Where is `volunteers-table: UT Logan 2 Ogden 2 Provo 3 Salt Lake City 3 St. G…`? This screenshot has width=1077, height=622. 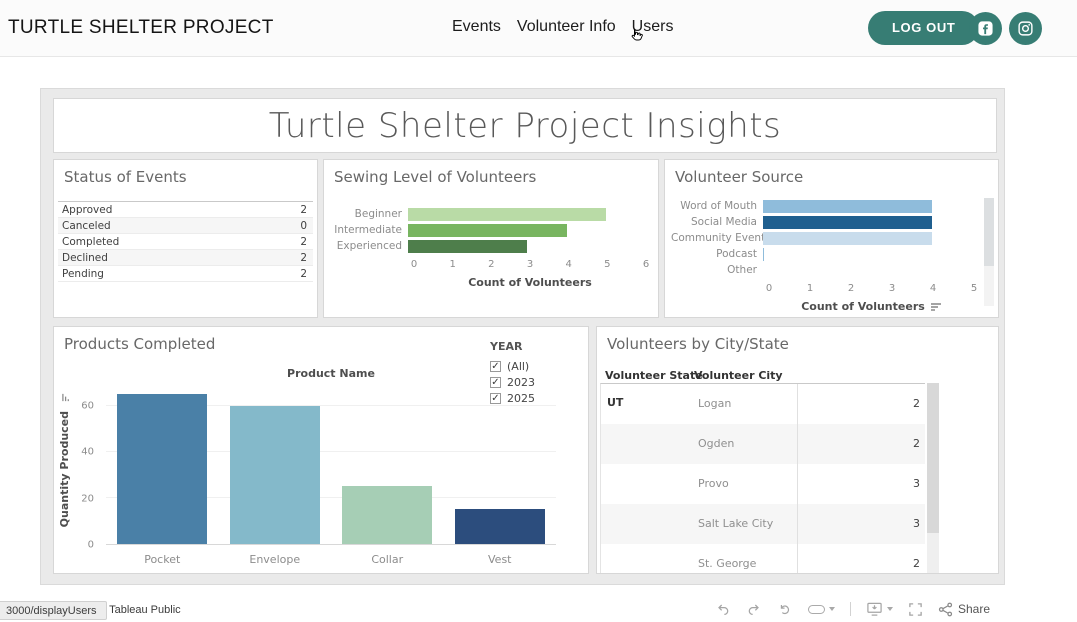 volunteers-table: UT Logan 2 Ogden 2 Provo 3 Salt Lake City 3 St. G… is located at coordinates (762, 478).